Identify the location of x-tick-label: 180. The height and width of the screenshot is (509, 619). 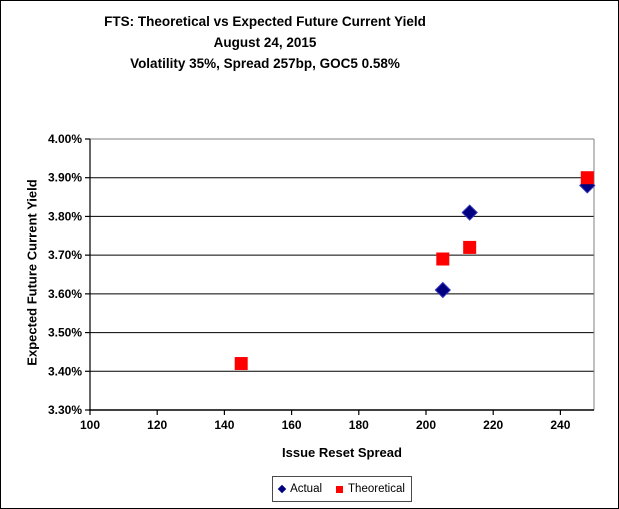
(359, 425).